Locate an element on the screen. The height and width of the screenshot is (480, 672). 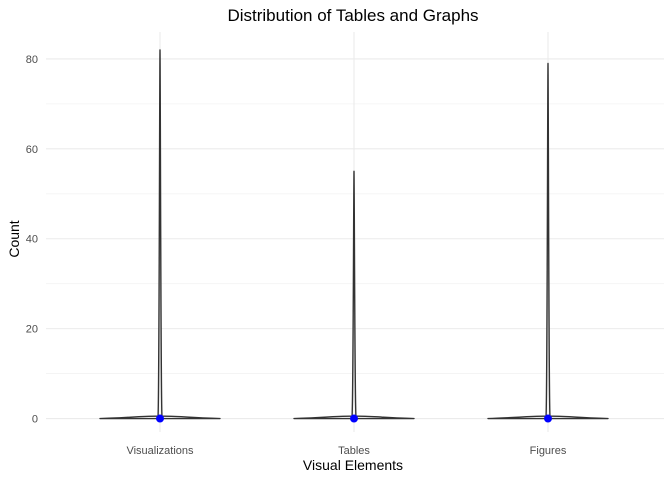
y-tick-label: 0 is located at coordinates (35, 420).